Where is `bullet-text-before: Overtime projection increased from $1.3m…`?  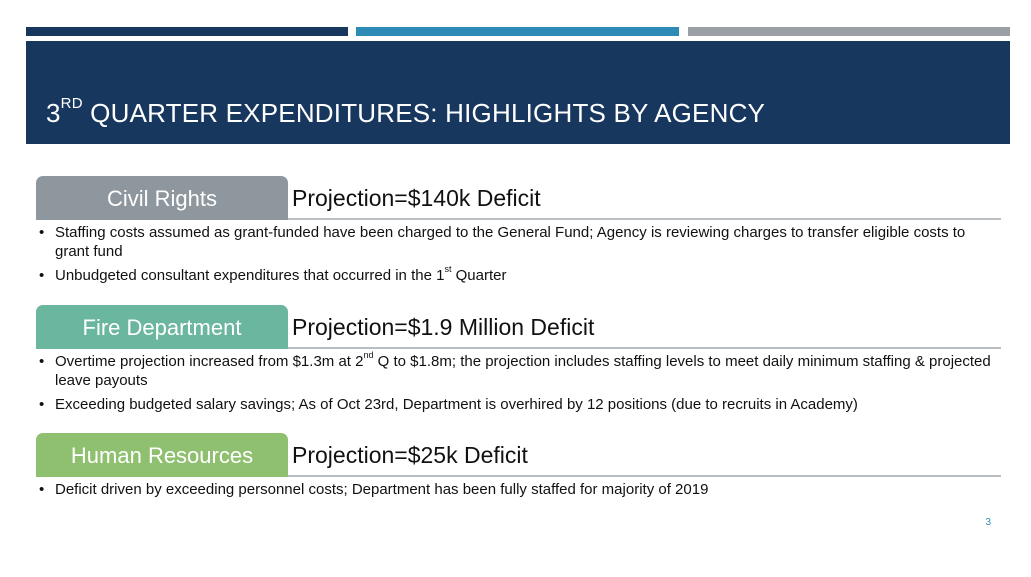 bullet-text-before: Overtime projection increased from $1.3m… is located at coordinates (209, 361).